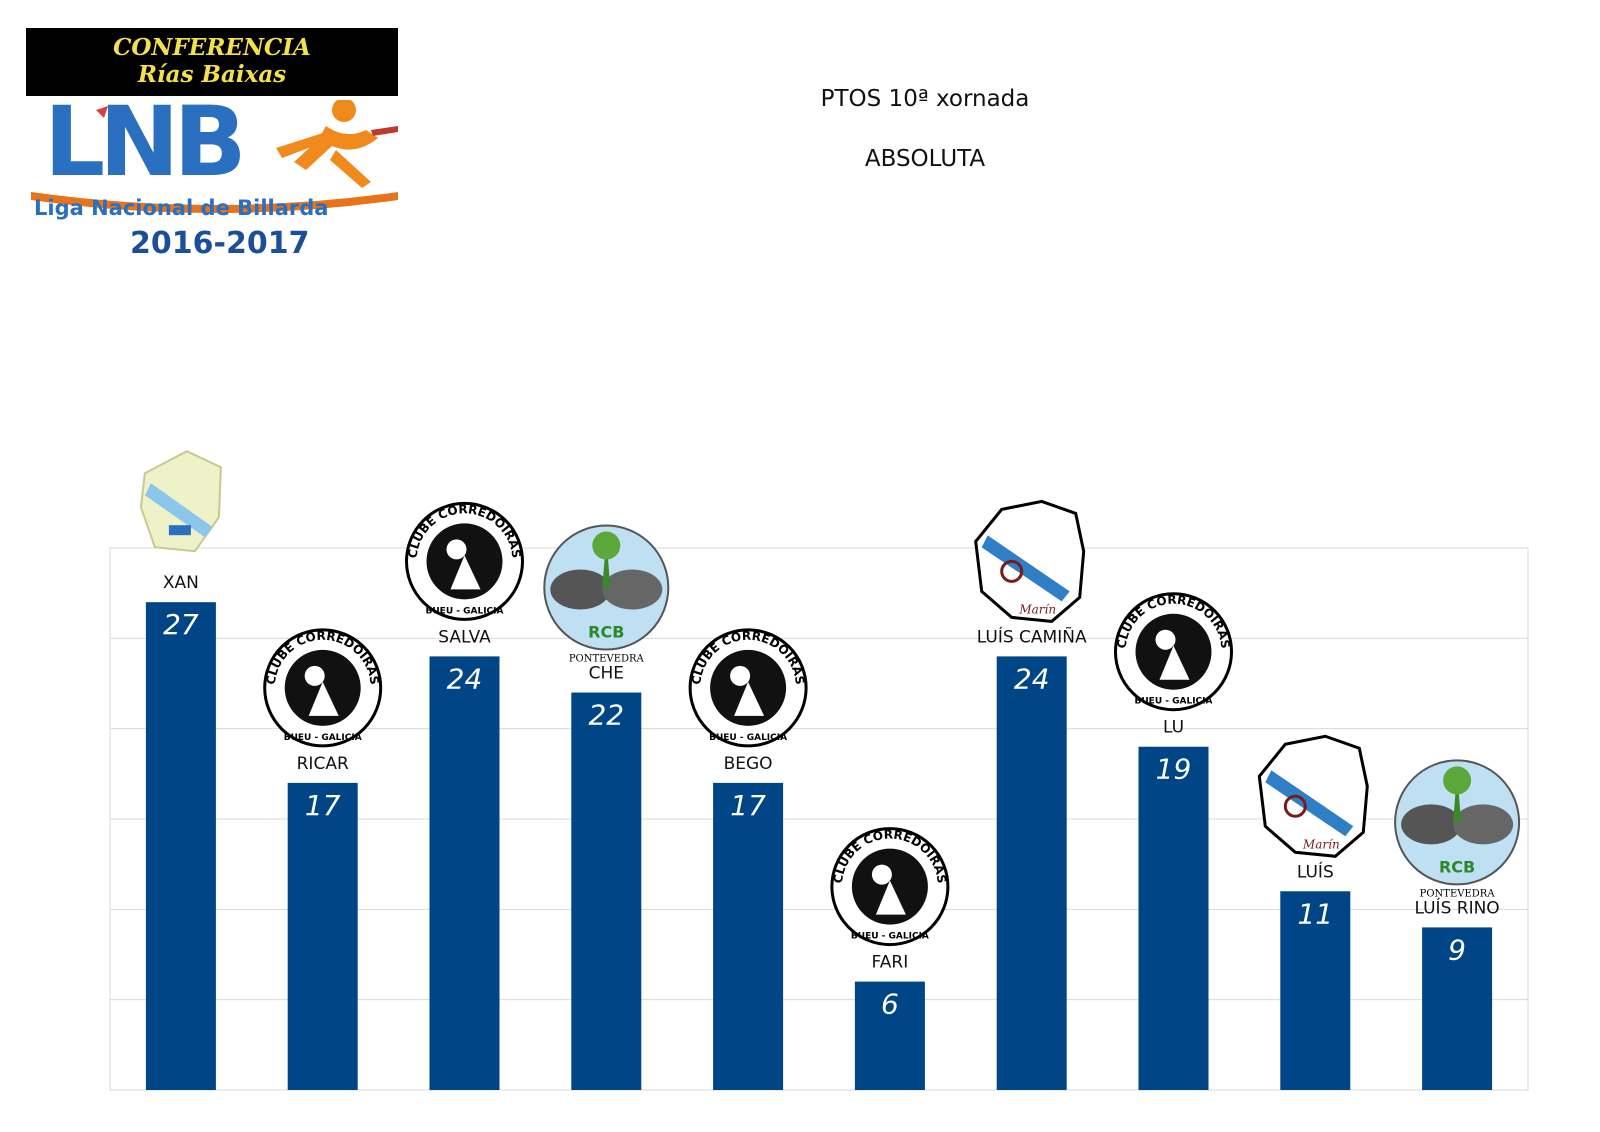  I want to click on category-label: RICAR, so click(323, 764).